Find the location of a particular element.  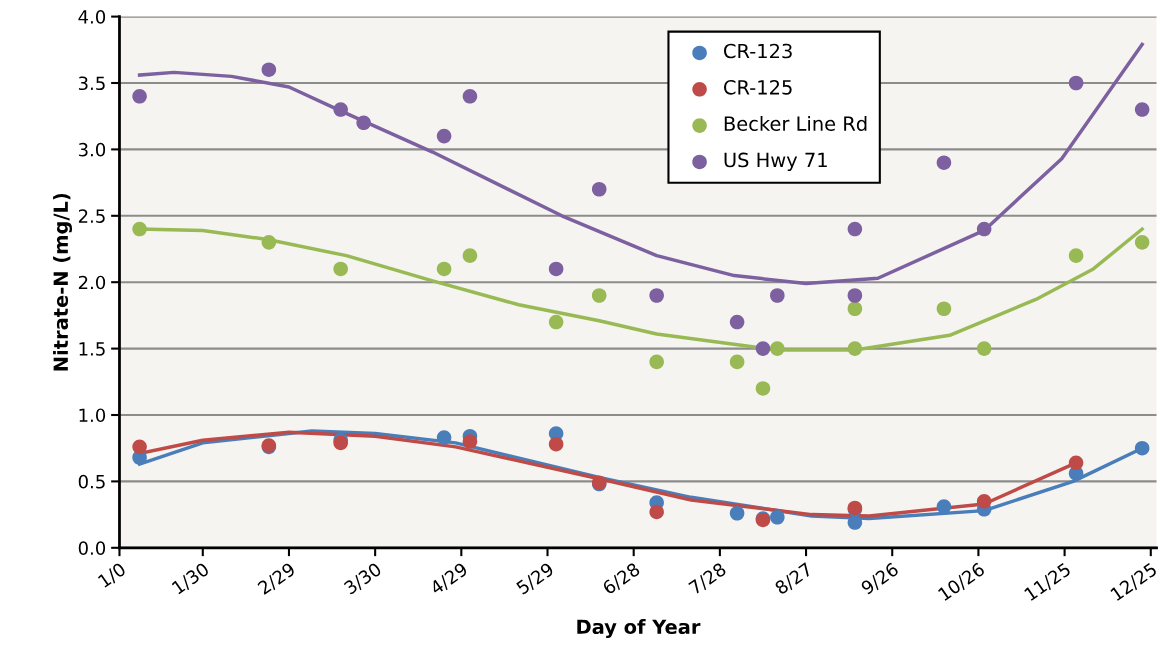

y-tick-label: 1.0 is located at coordinates (92, 415).